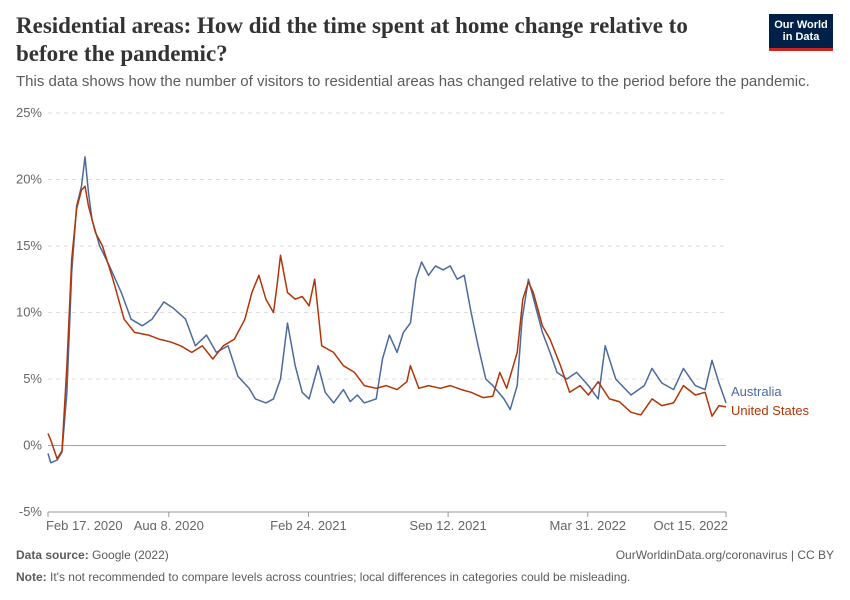 This screenshot has height=600, width=850. What do you see at coordinates (29, 179) in the screenshot?
I see `y-tick-label: 20%` at bounding box center [29, 179].